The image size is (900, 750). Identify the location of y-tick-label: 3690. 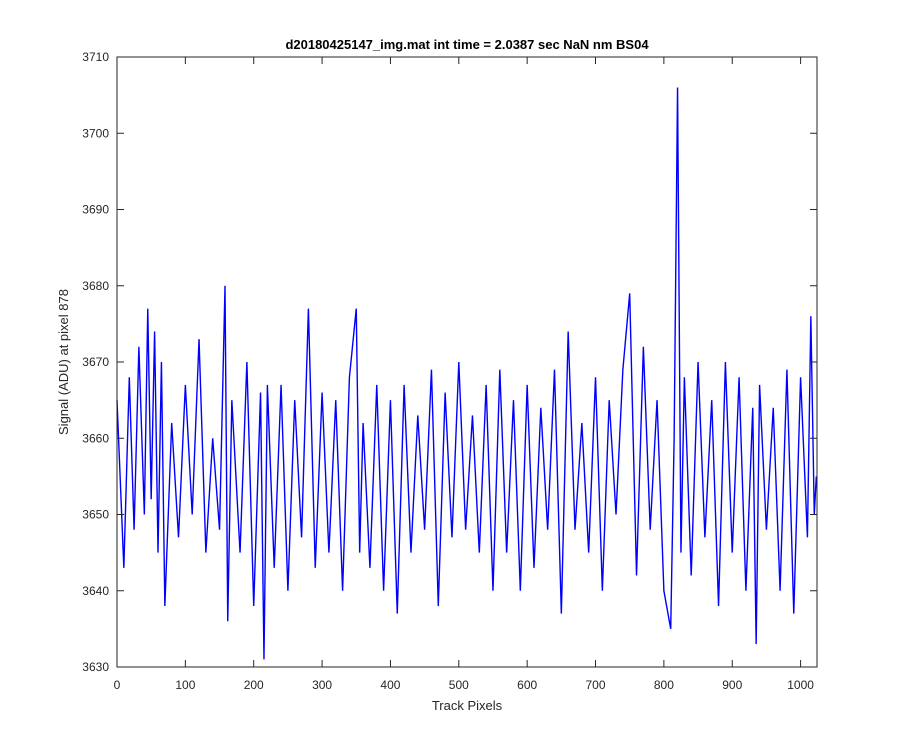
(95, 210).